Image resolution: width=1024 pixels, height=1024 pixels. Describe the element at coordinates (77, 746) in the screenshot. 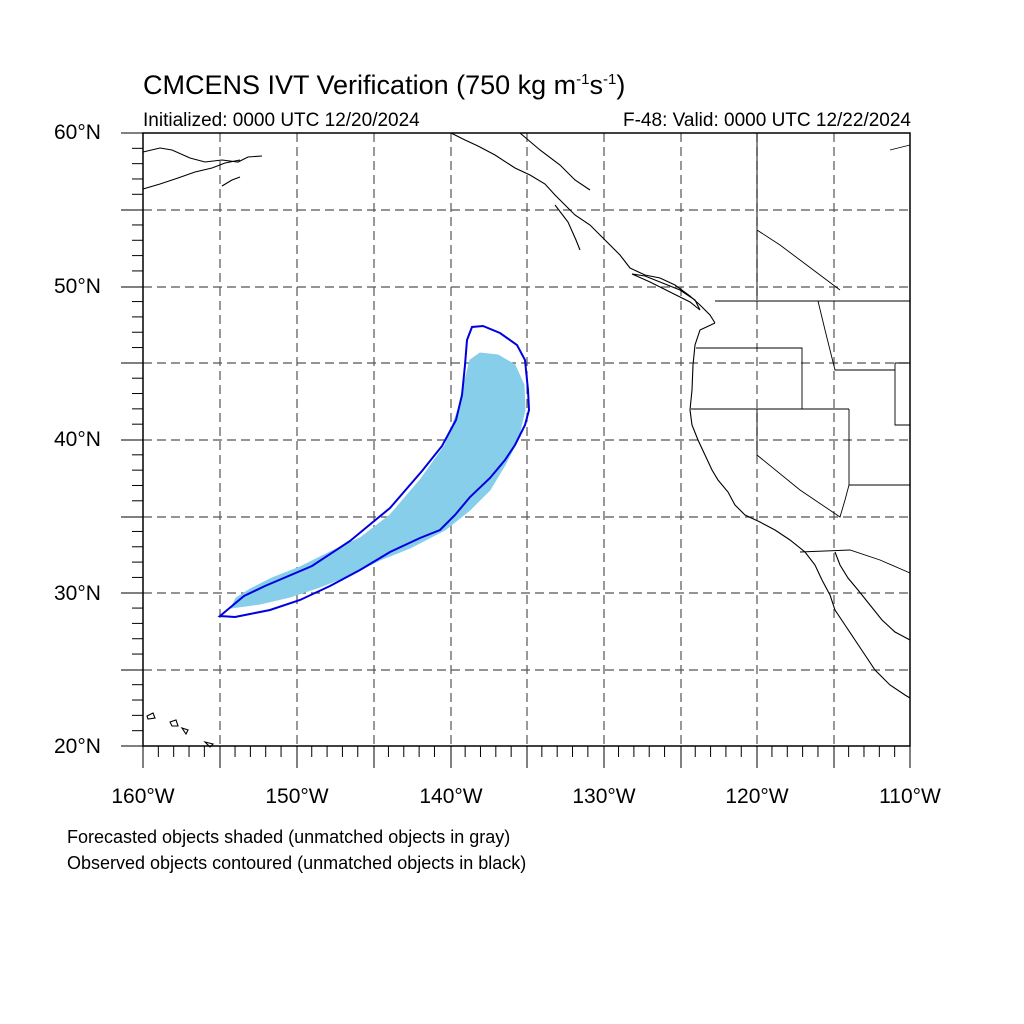

I see `lat-label-20n: 20°N` at that location.